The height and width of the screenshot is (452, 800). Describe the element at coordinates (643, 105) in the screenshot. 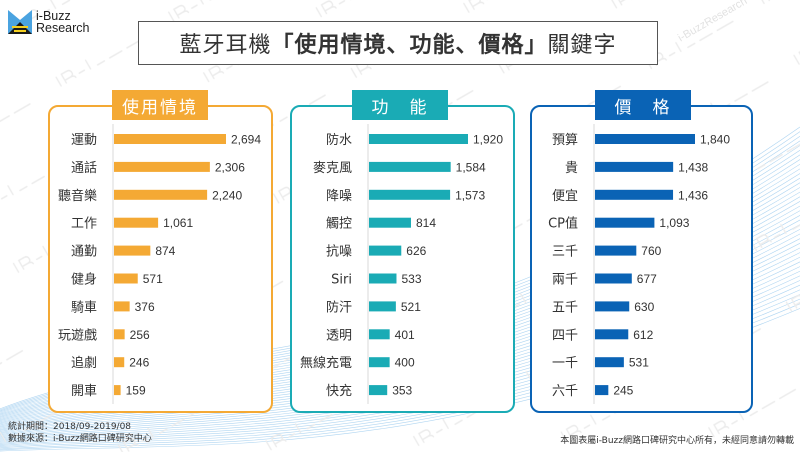

I see `panel-header-price: 價 格` at that location.